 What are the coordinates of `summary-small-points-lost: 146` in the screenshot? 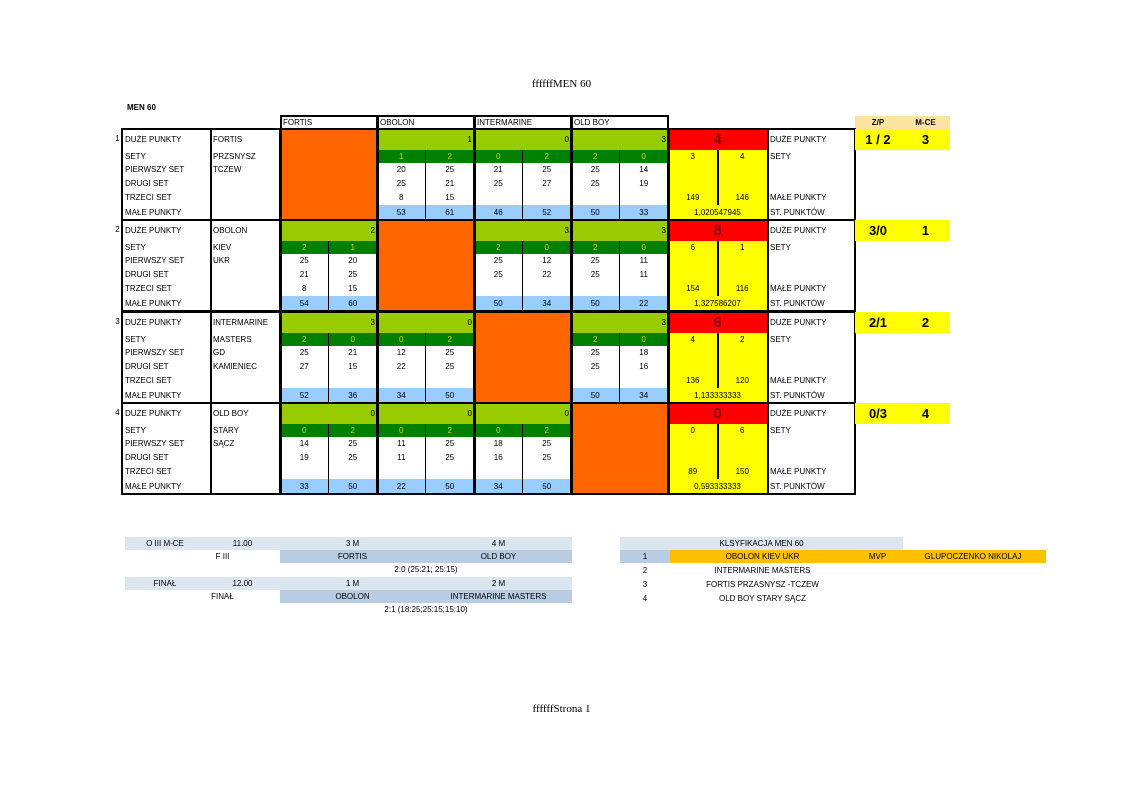 It's located at (742, 197).